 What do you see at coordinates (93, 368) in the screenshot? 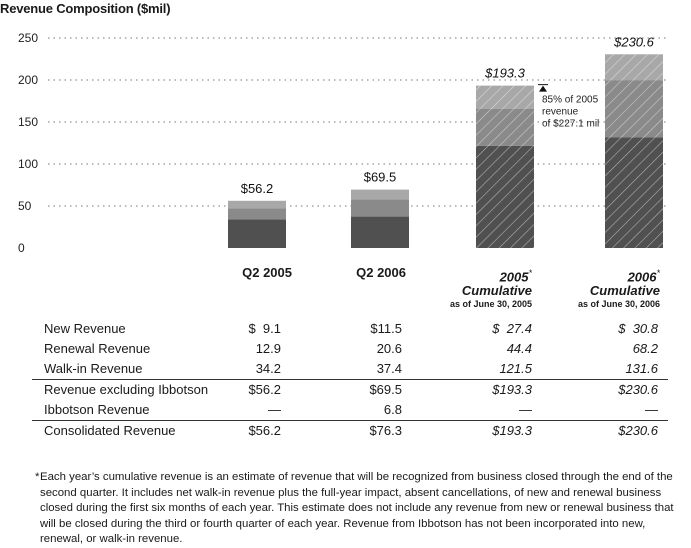
I see `row-label: Walk-in Revenue` at bounding box center [93, 368].